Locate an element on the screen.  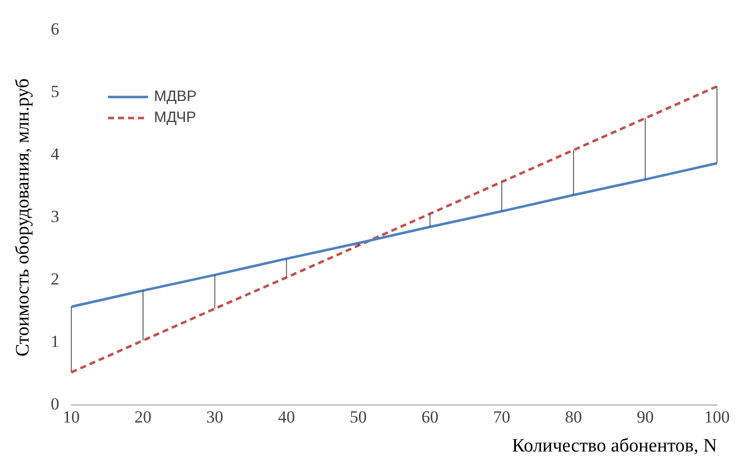
y-tick-label: 4 is located at coordinates (55, 154).